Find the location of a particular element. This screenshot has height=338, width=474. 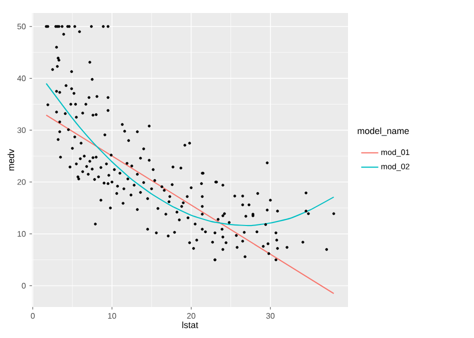

y-axis-title: medv is located at coordinates (11, 159).